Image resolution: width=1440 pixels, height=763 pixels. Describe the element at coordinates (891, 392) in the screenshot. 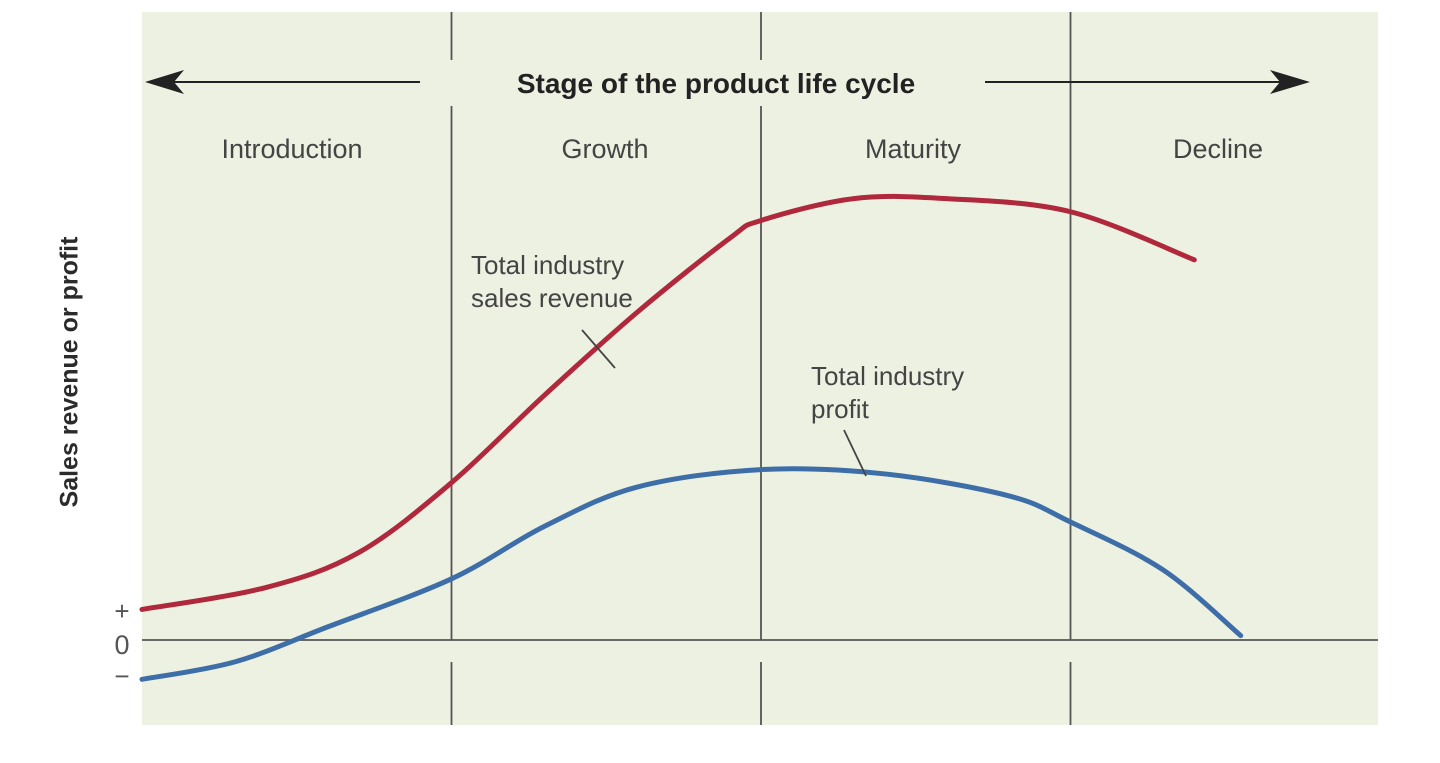

I see `profit-annotation: Total industry profit` at that location.